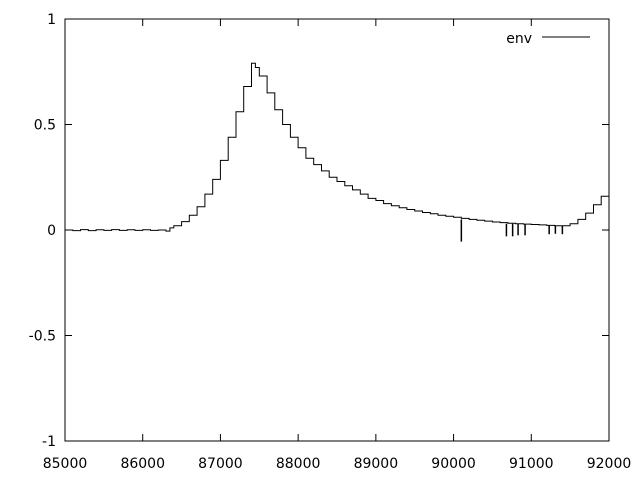  I want to click on legend-label-env: env, so click(519, 39).